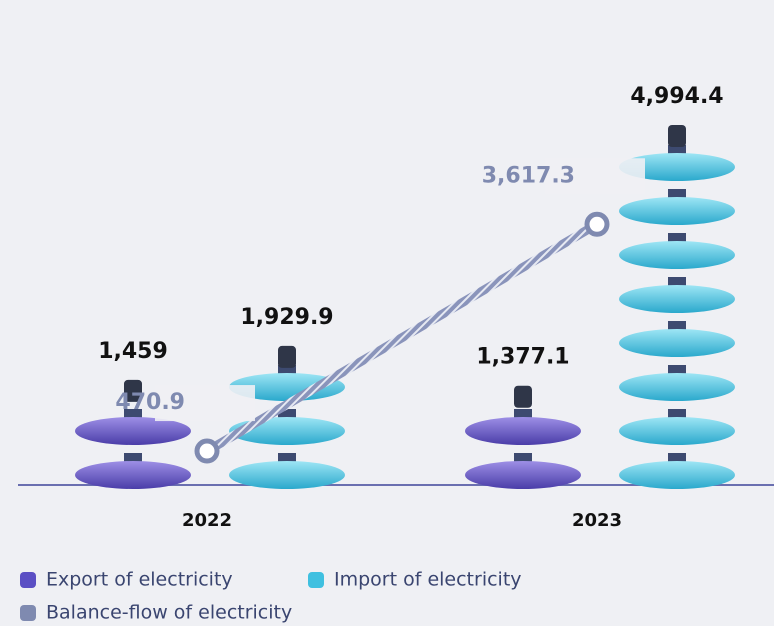 Image resolution: width=774 pixels, height=626 pixels. Describe the element at coordinates (169, 613) in the screenshot. I see `legend-label: Balance-flow of electricity` at that location.